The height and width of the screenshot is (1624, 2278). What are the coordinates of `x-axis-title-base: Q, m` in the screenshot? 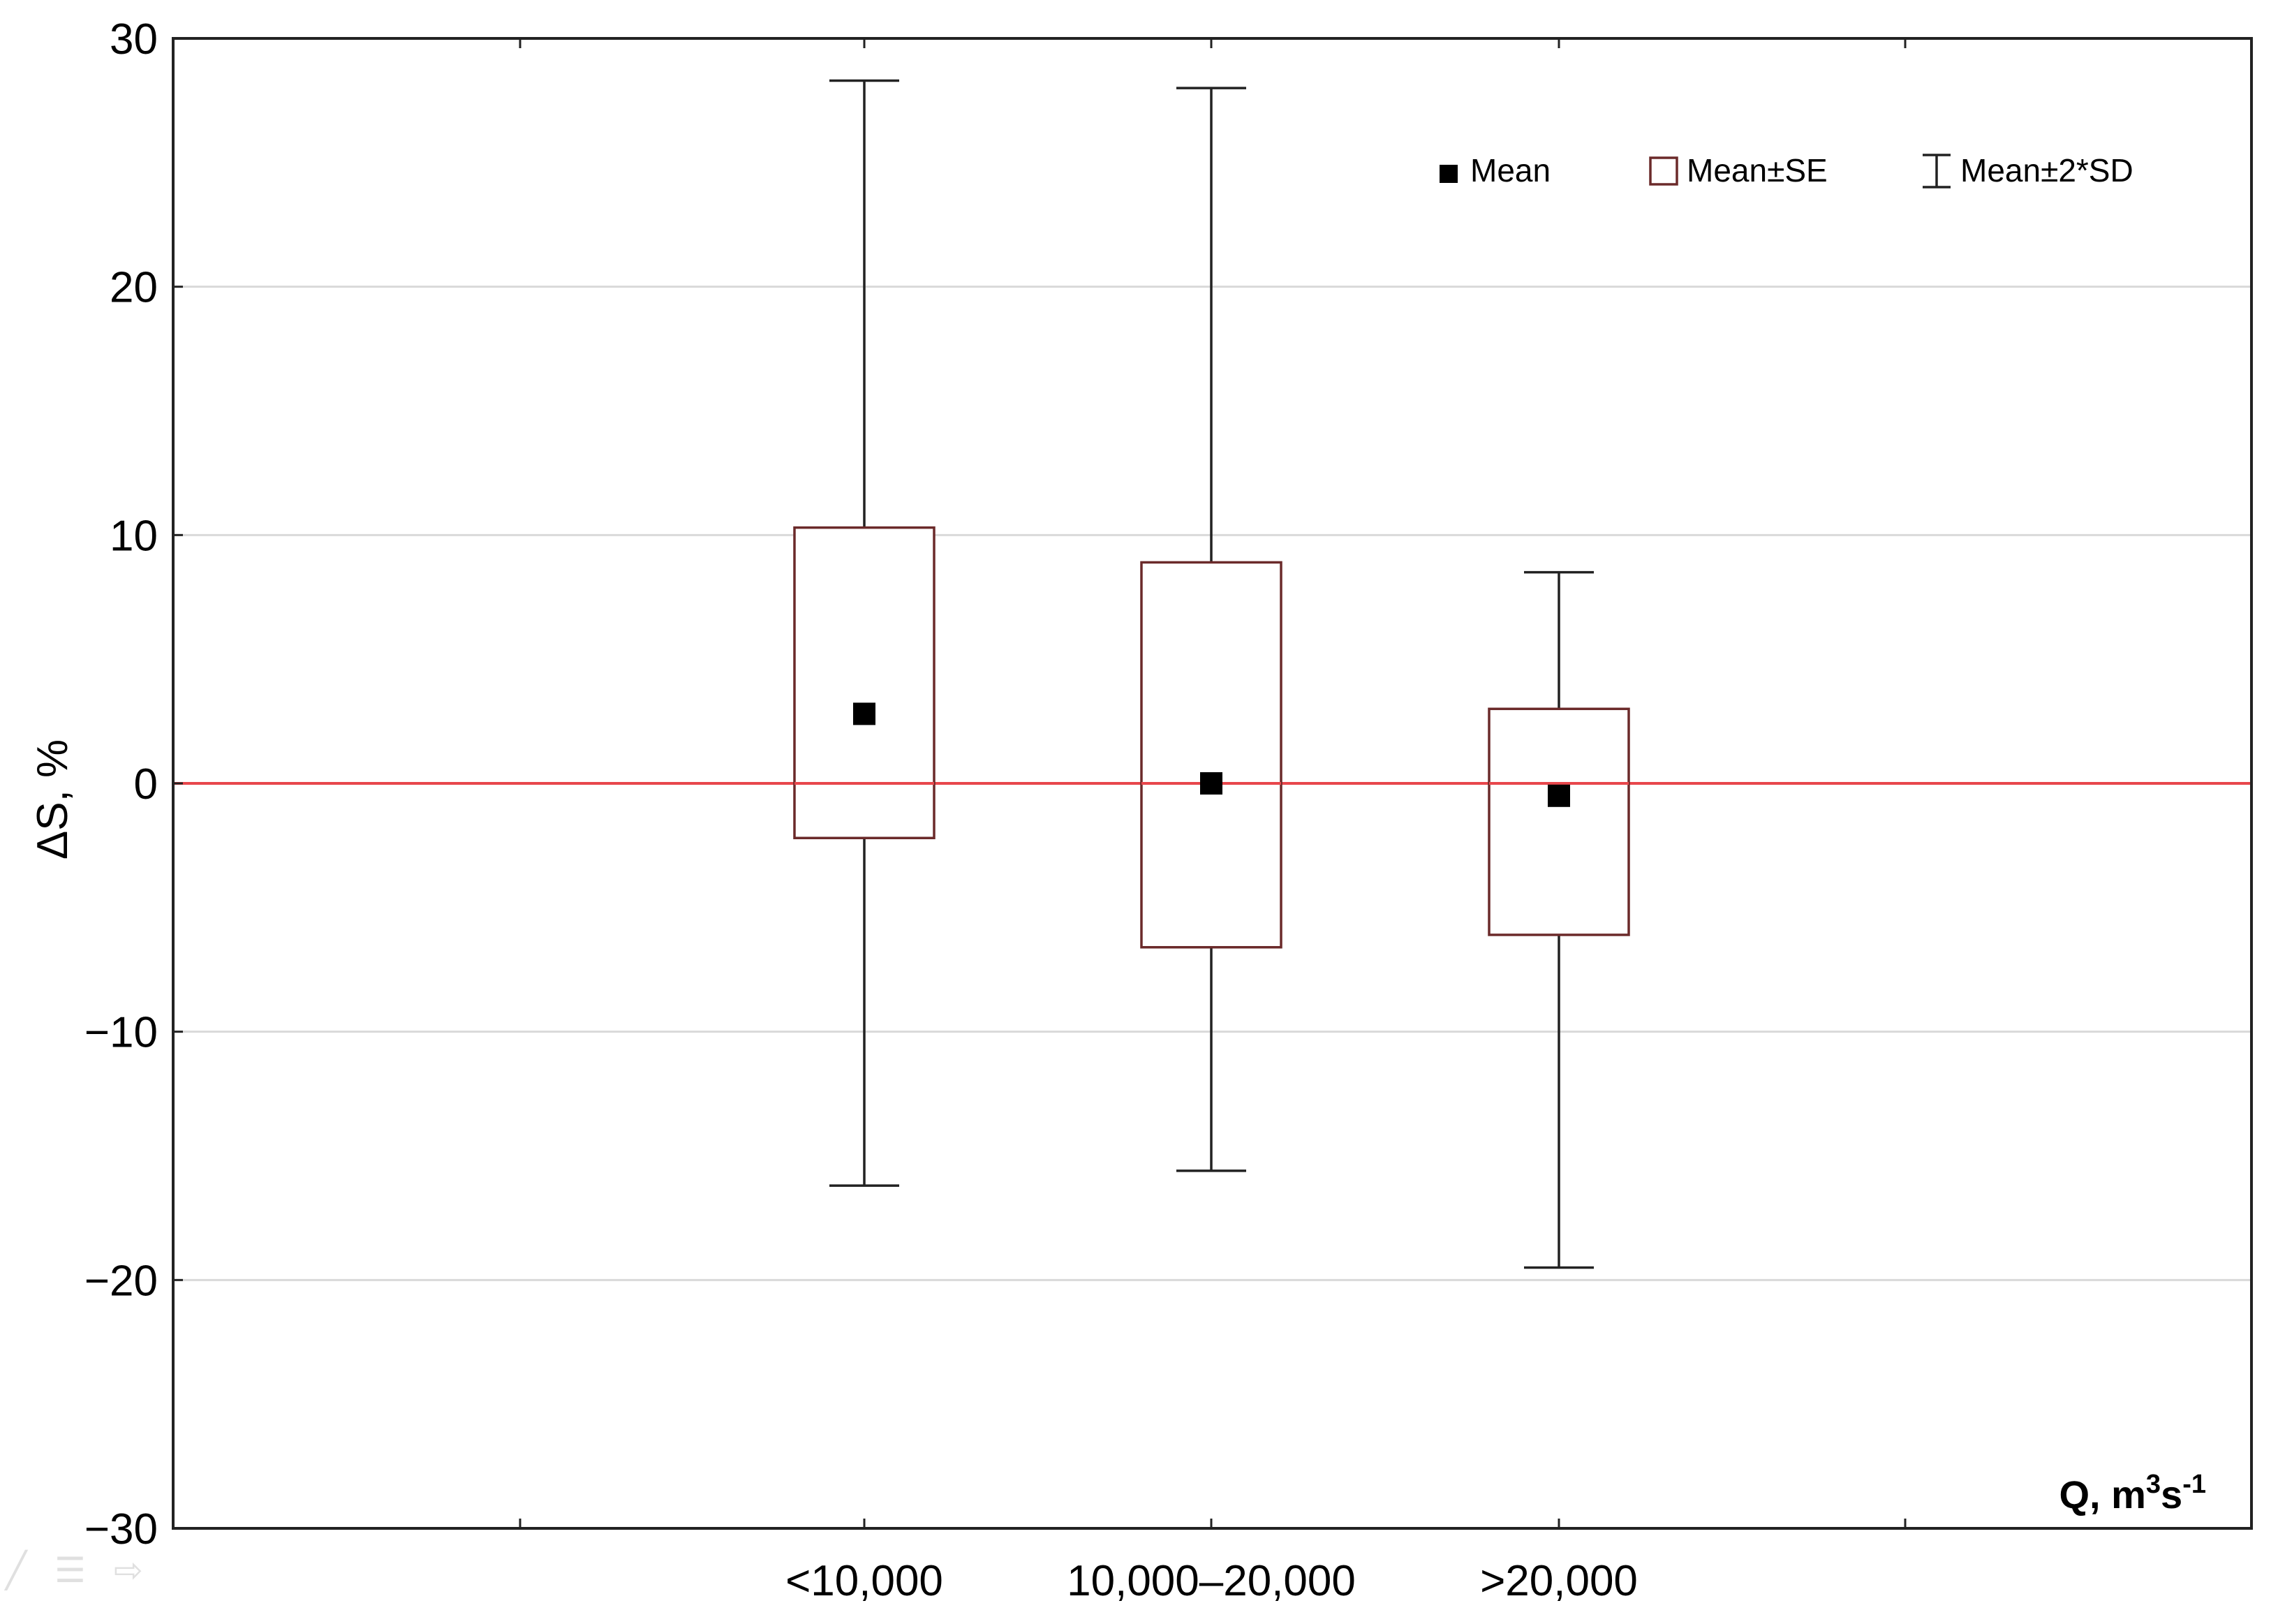 It's located at (2102, 1494).